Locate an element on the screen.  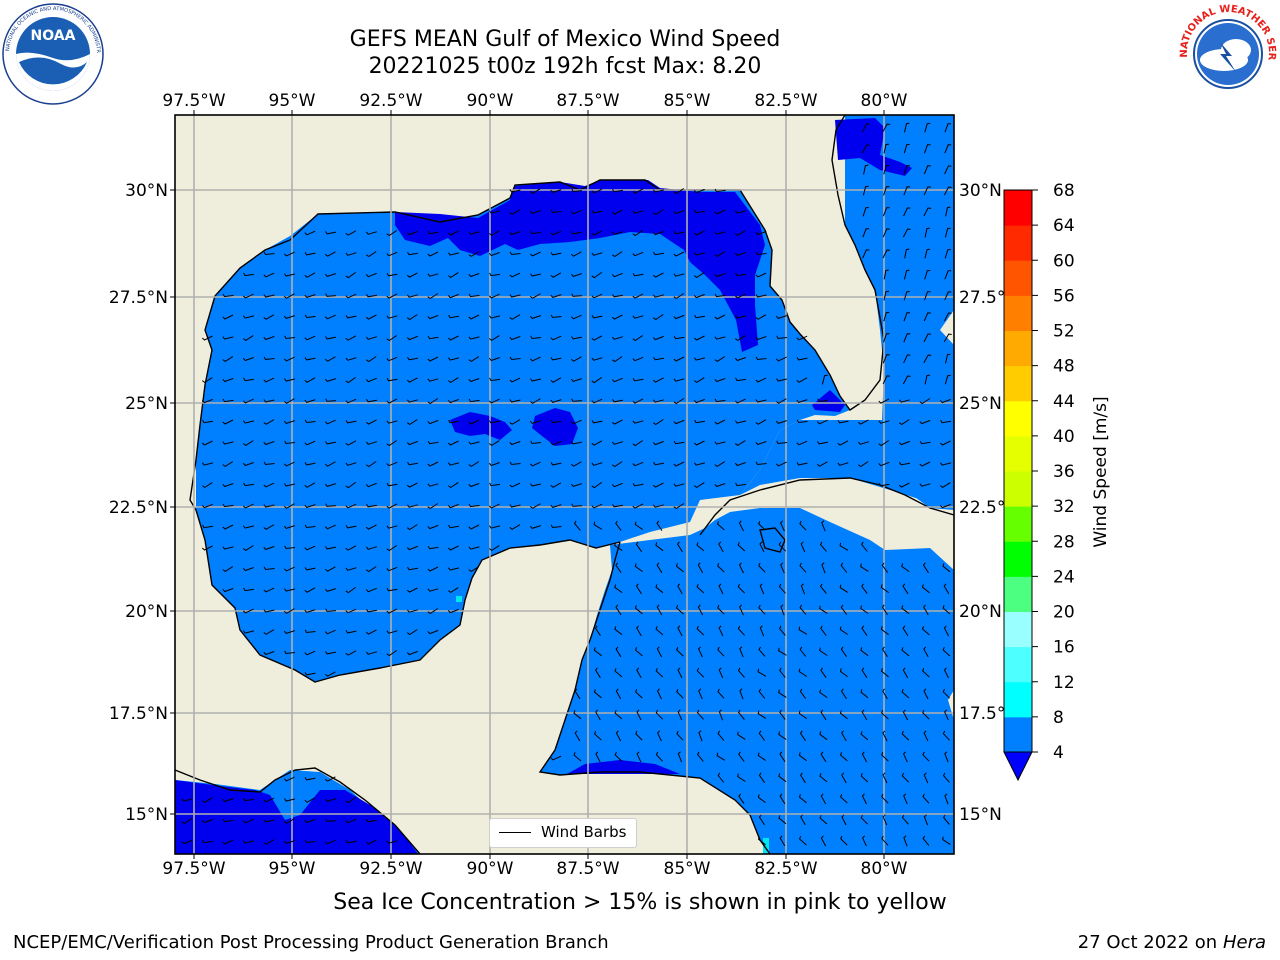
lon-label: 85°W is located at coordinates (687, 869).